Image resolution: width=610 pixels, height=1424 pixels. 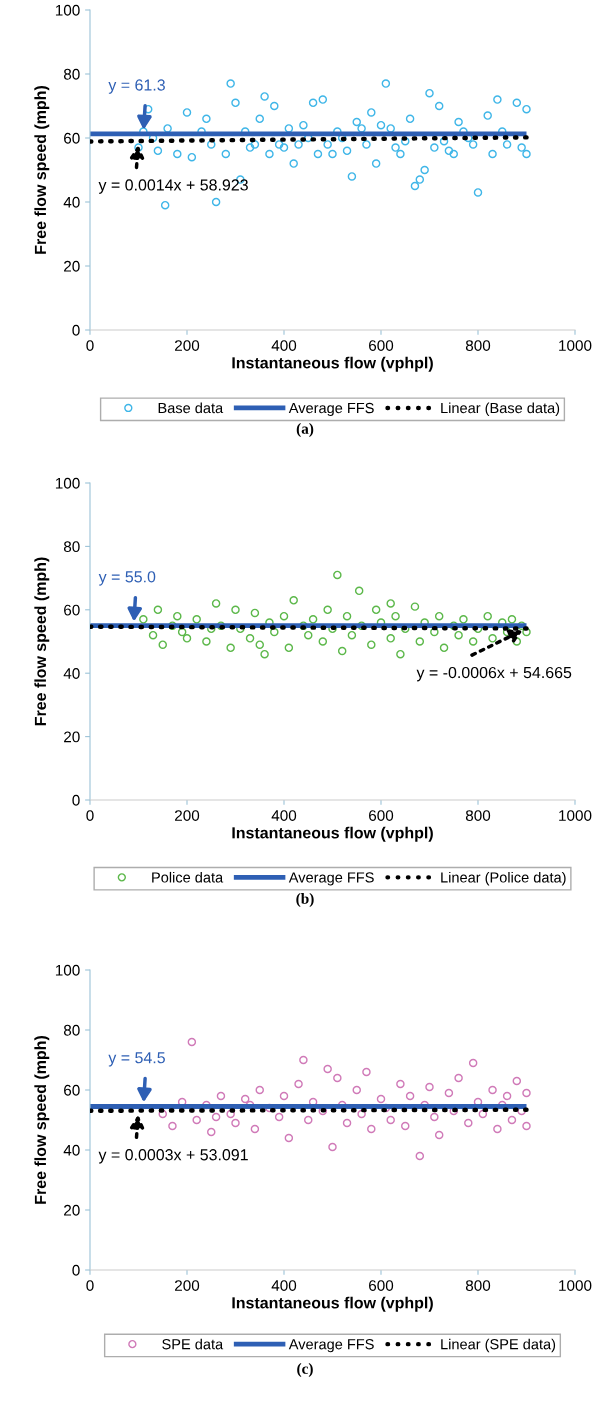 I want to click on legend-label: Base data, so click(x=191, y=408).